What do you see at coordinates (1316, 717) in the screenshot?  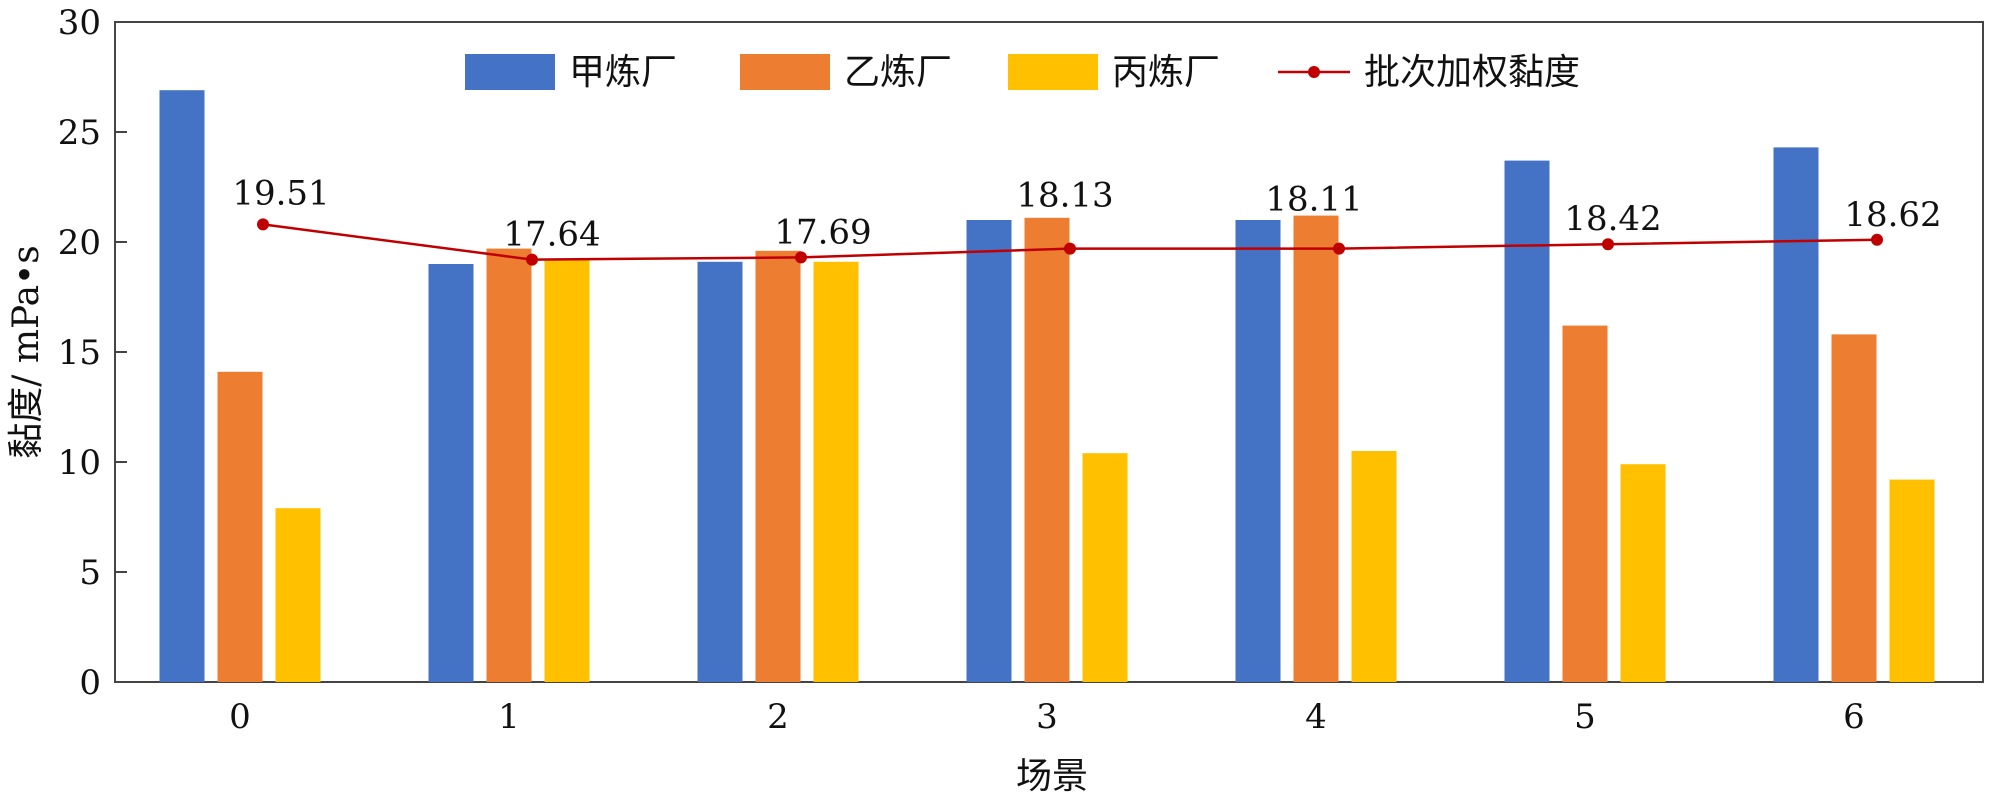 I see `x-tick-label: 4` at bounding box center [1316, 717].